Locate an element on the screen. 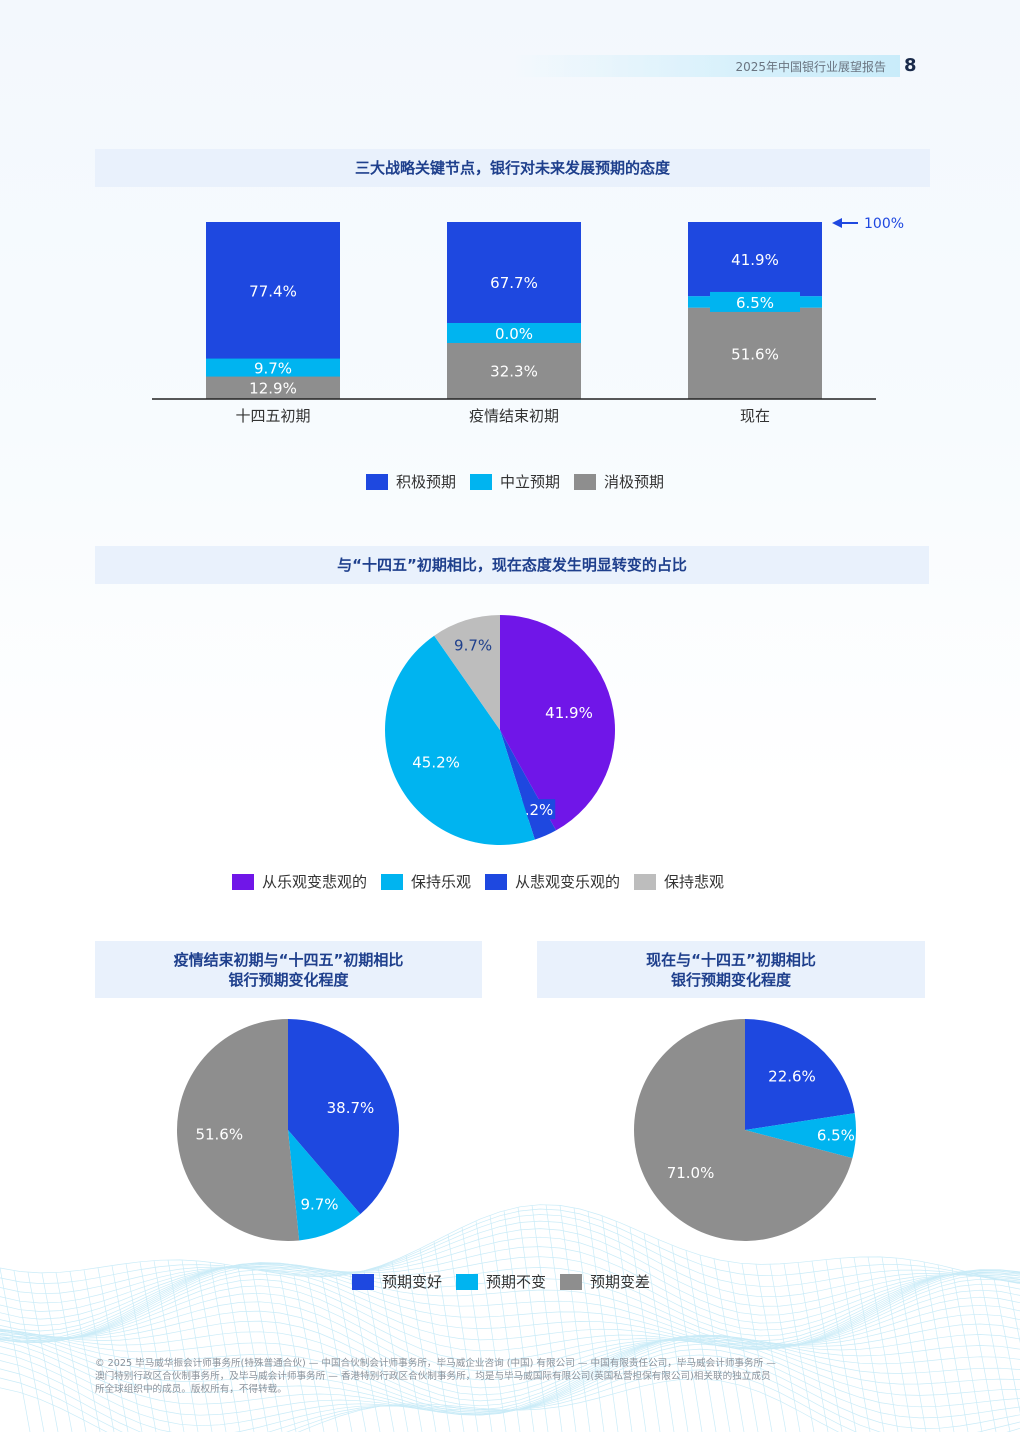  section1-title-text: 三大战略关键节点，银行对未来发展预期的态度 is located at coordinates (512, 168).